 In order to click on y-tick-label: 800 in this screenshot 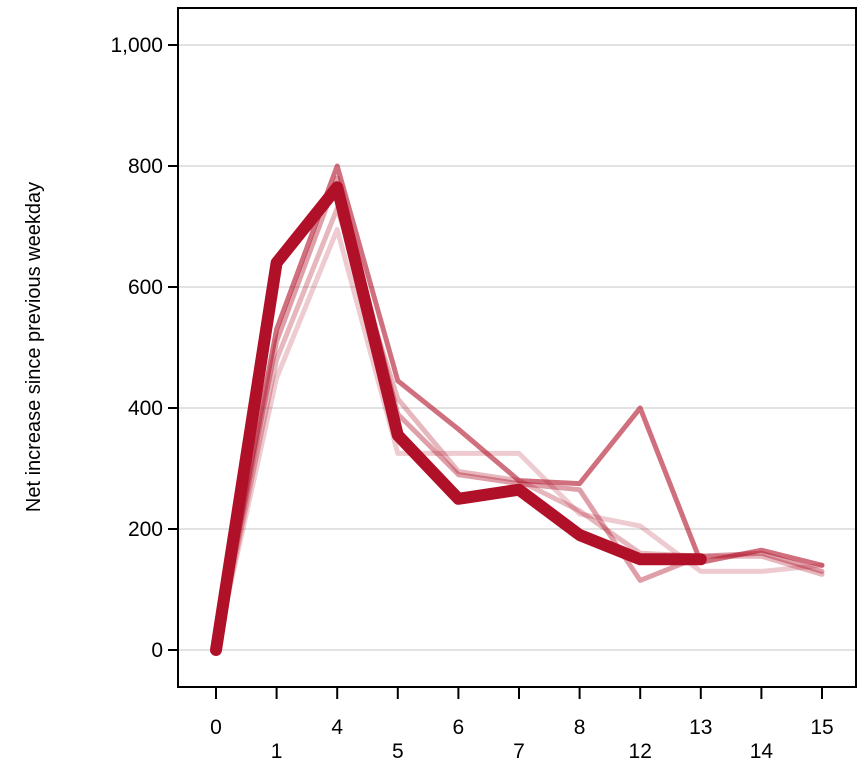, I will do `click(145, 166)`.